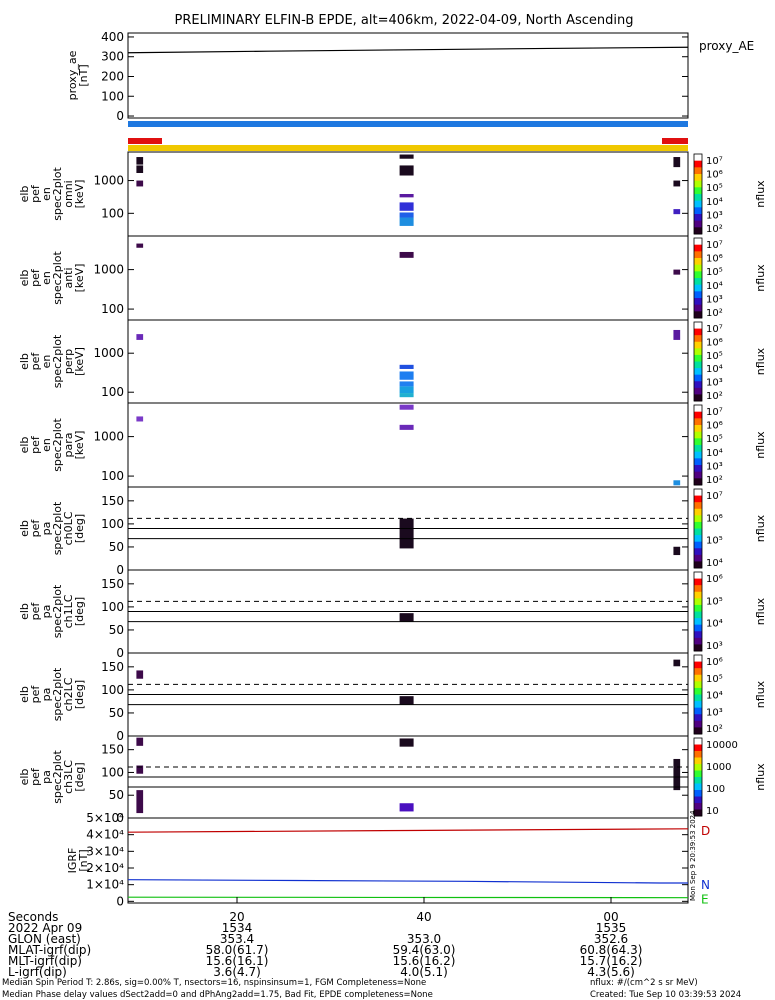 The image size is (775, 1000). Describe the element at coordinates (45, 928) in the screenshot. I see `axis-row-label: 2022 Apr 09` at that location.